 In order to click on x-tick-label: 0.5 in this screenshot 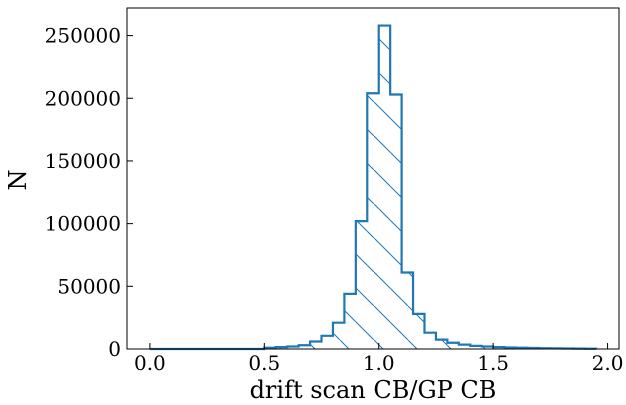, I will do `click(264, 363)`.